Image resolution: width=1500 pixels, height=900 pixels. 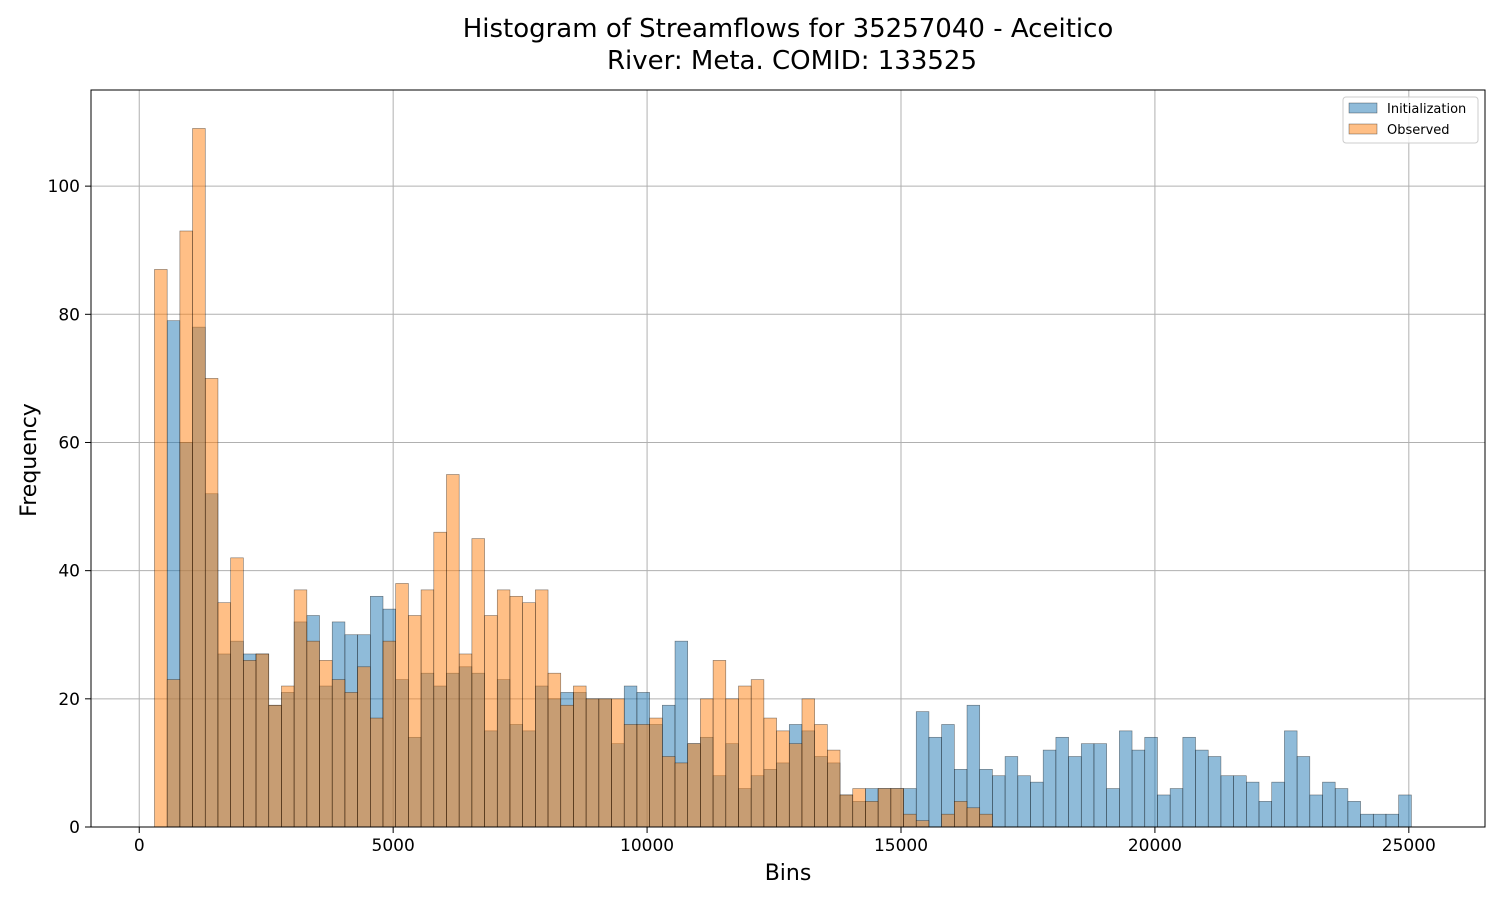 I want to click on x-tick-label: 20000, so click(x=1155, y=846).